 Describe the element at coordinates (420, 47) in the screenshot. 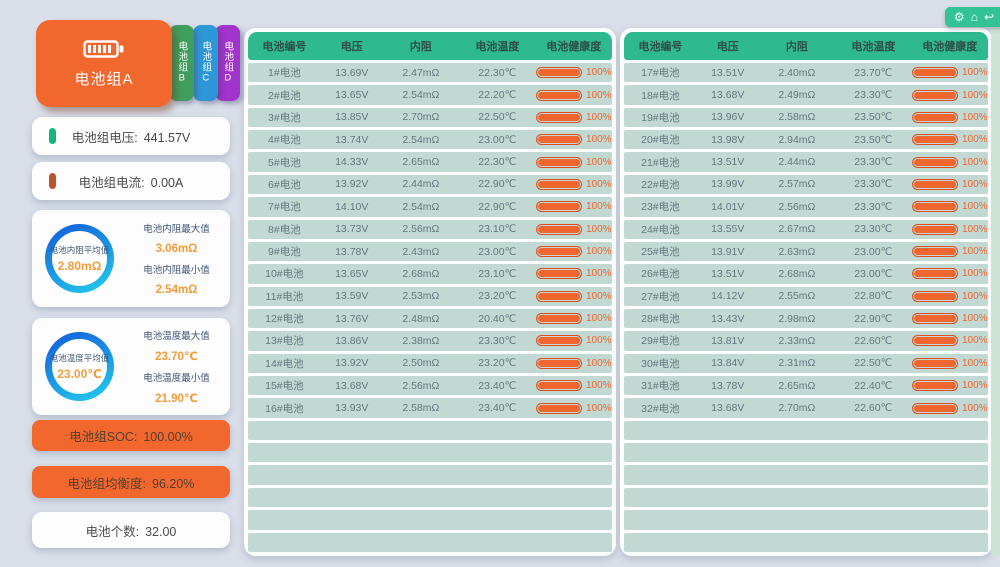

I see `column-header: 内阻` at that location.